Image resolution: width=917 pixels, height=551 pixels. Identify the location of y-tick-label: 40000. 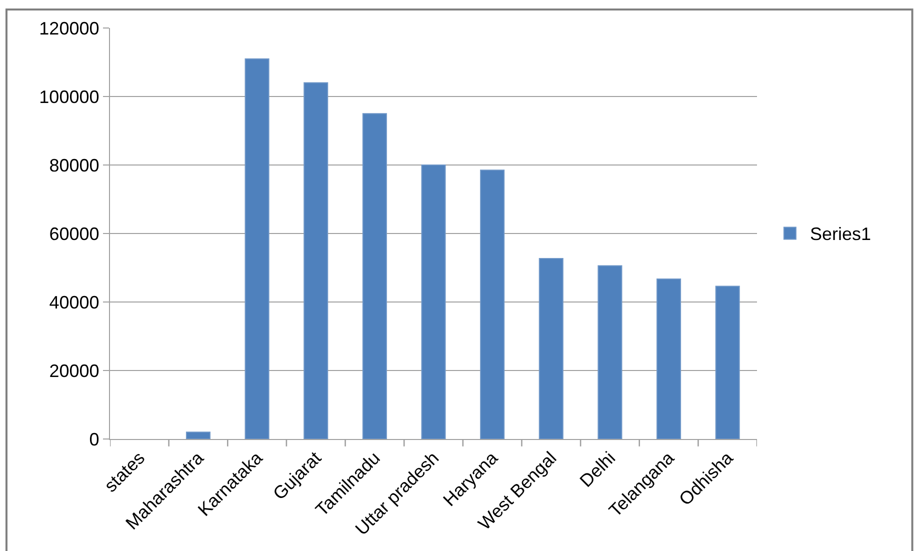
(74, 302).